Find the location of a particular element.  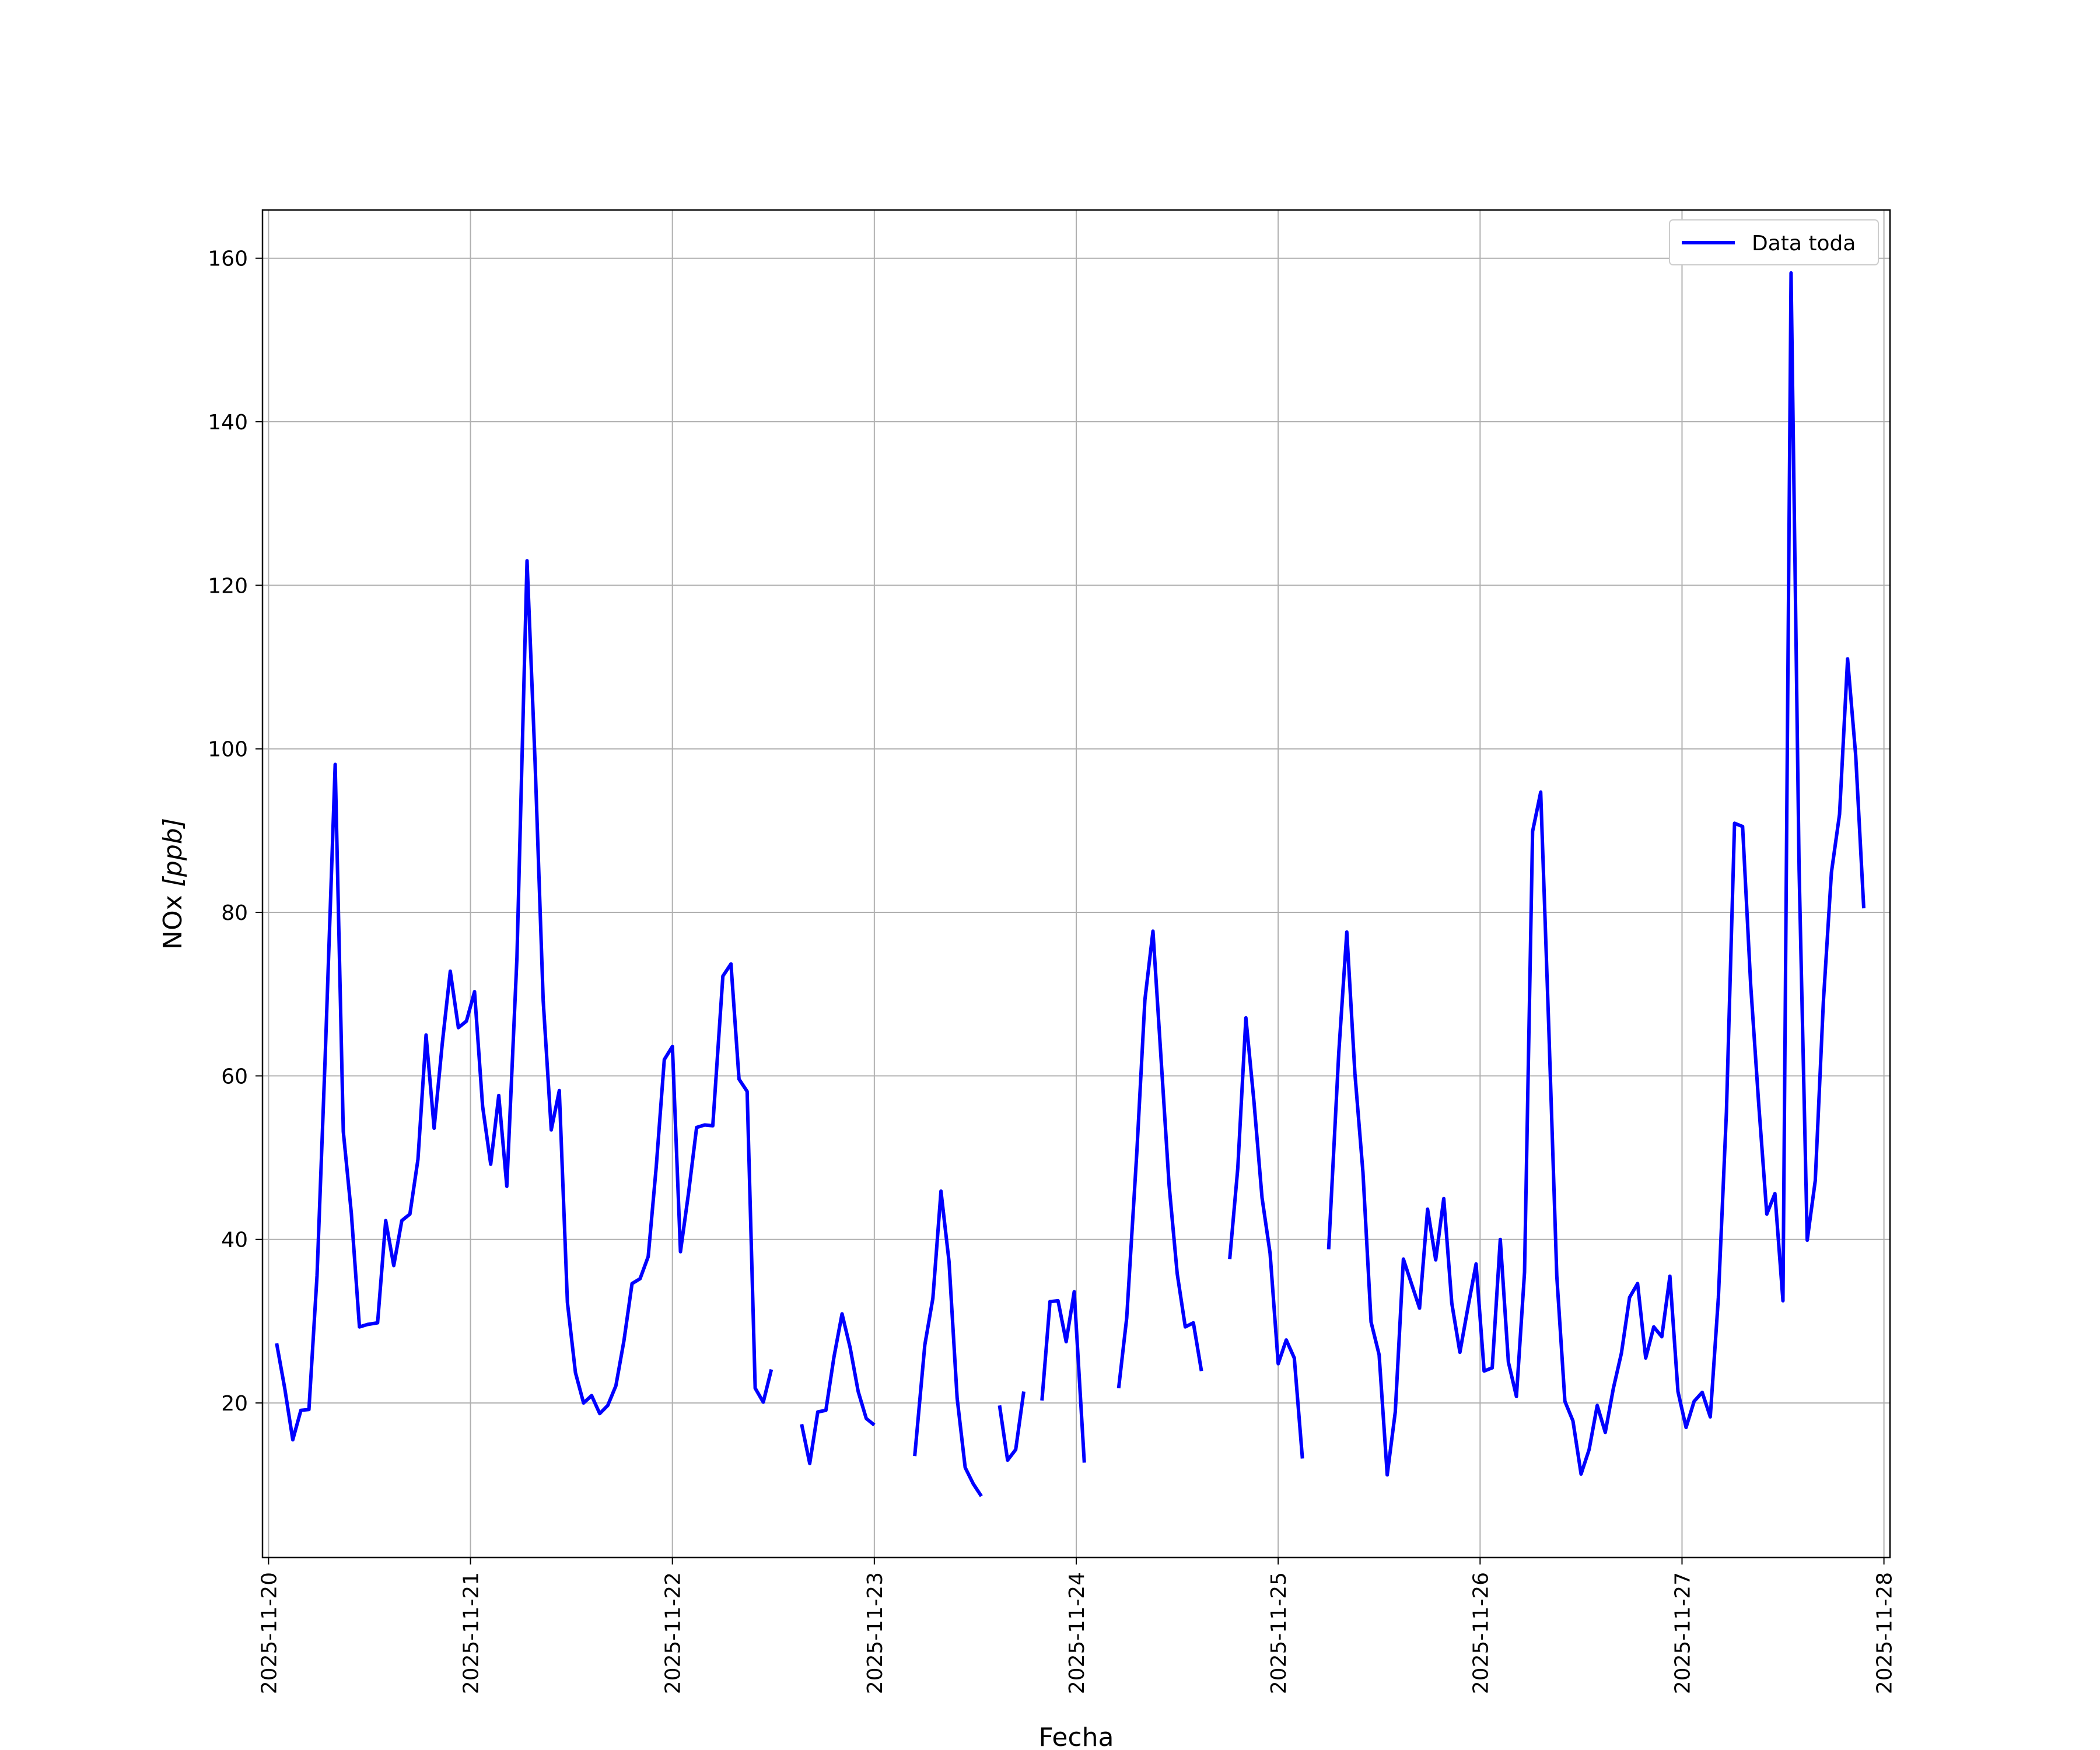

legend: Data toda is located at coordinates (1774, 242).